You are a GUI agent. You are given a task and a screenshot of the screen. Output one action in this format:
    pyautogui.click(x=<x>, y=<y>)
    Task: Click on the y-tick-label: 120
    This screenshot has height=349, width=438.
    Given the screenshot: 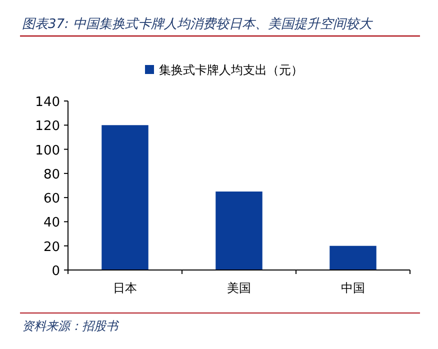 What is the action you would take?
    pyautogui.click(x=47, y=126)
    